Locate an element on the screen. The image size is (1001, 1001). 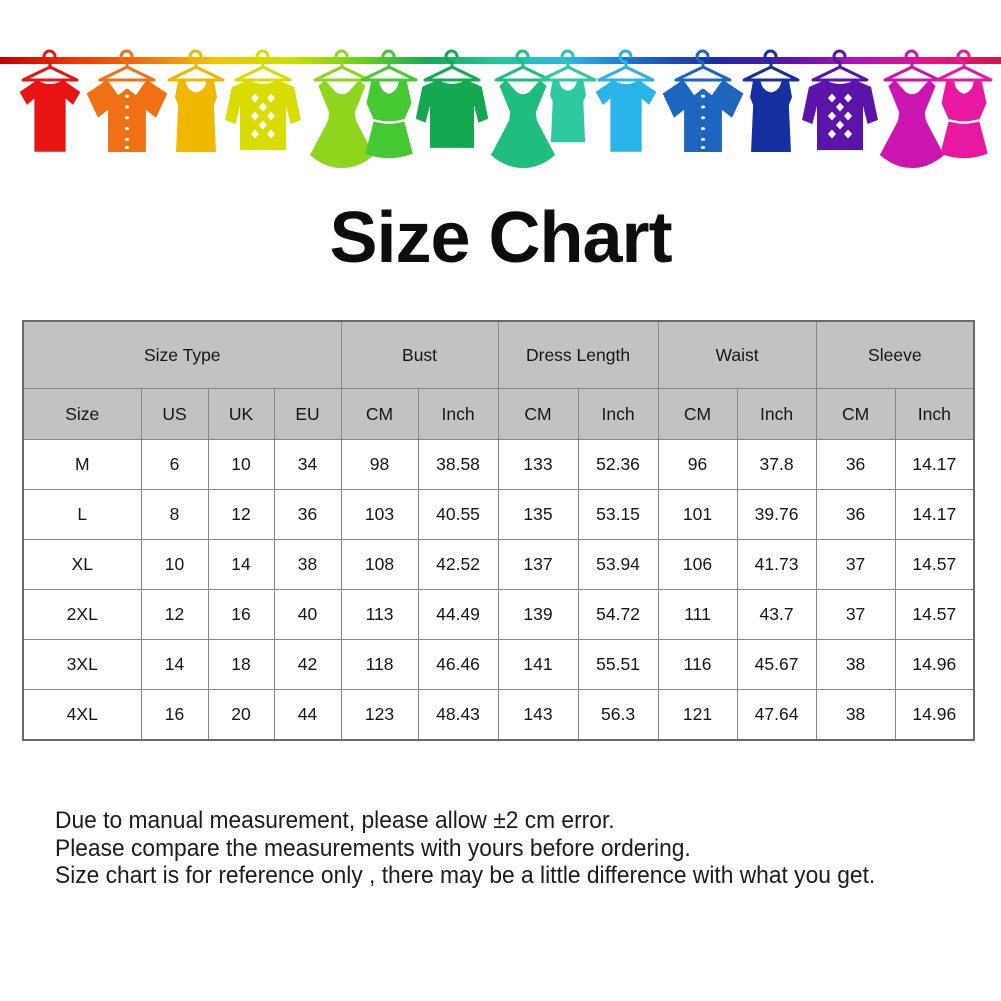
table-cell: 34 is located at coordinates (307, 465).